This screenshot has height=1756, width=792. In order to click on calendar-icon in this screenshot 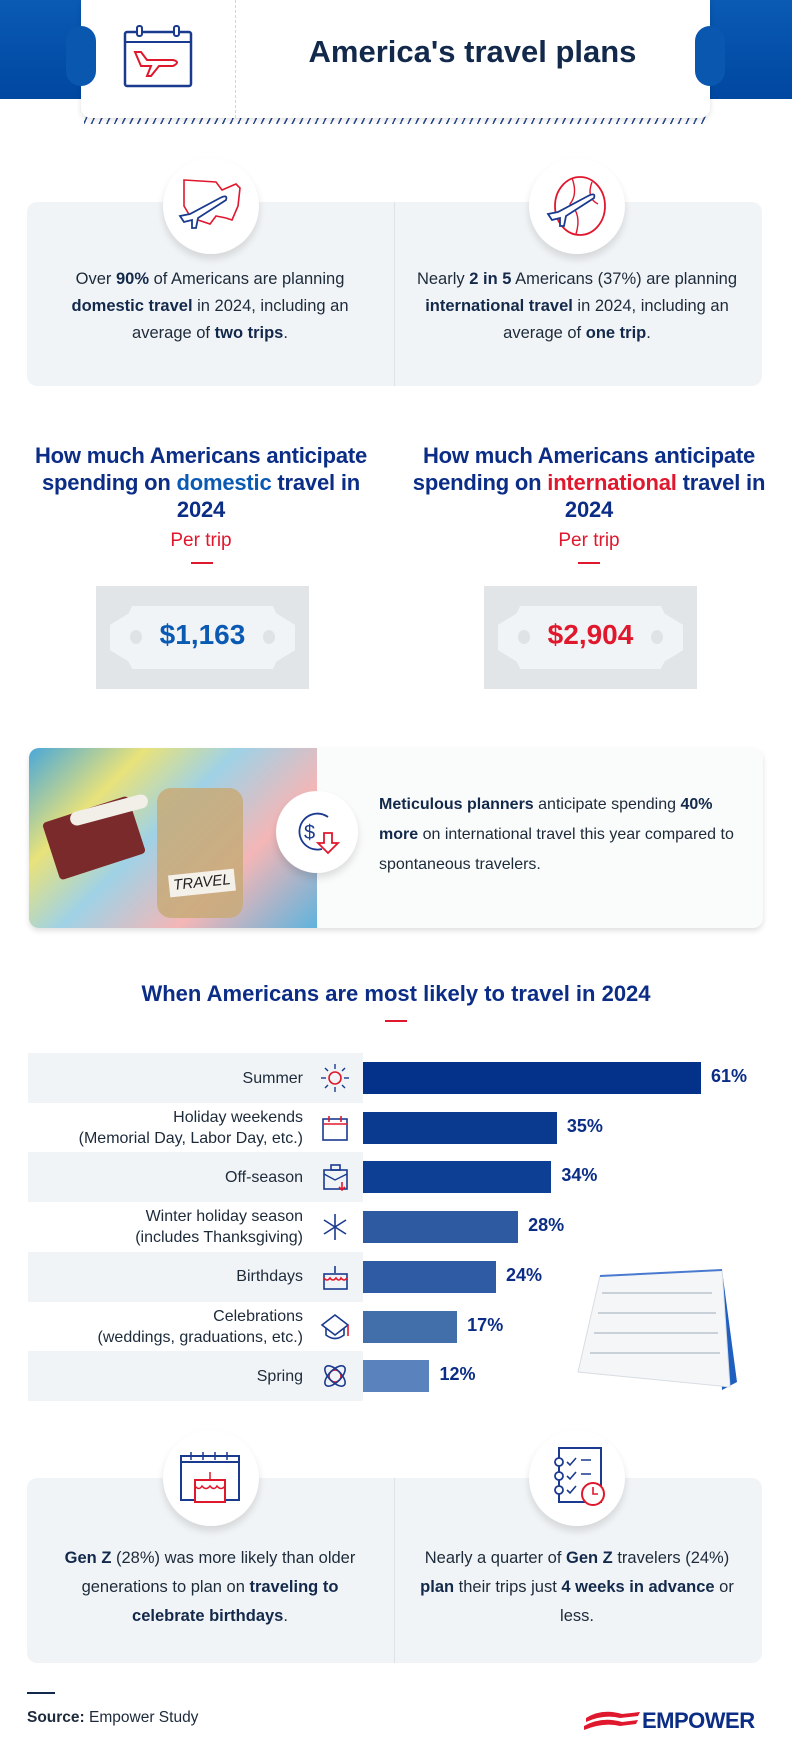, I will do `click(335, 1128)`.